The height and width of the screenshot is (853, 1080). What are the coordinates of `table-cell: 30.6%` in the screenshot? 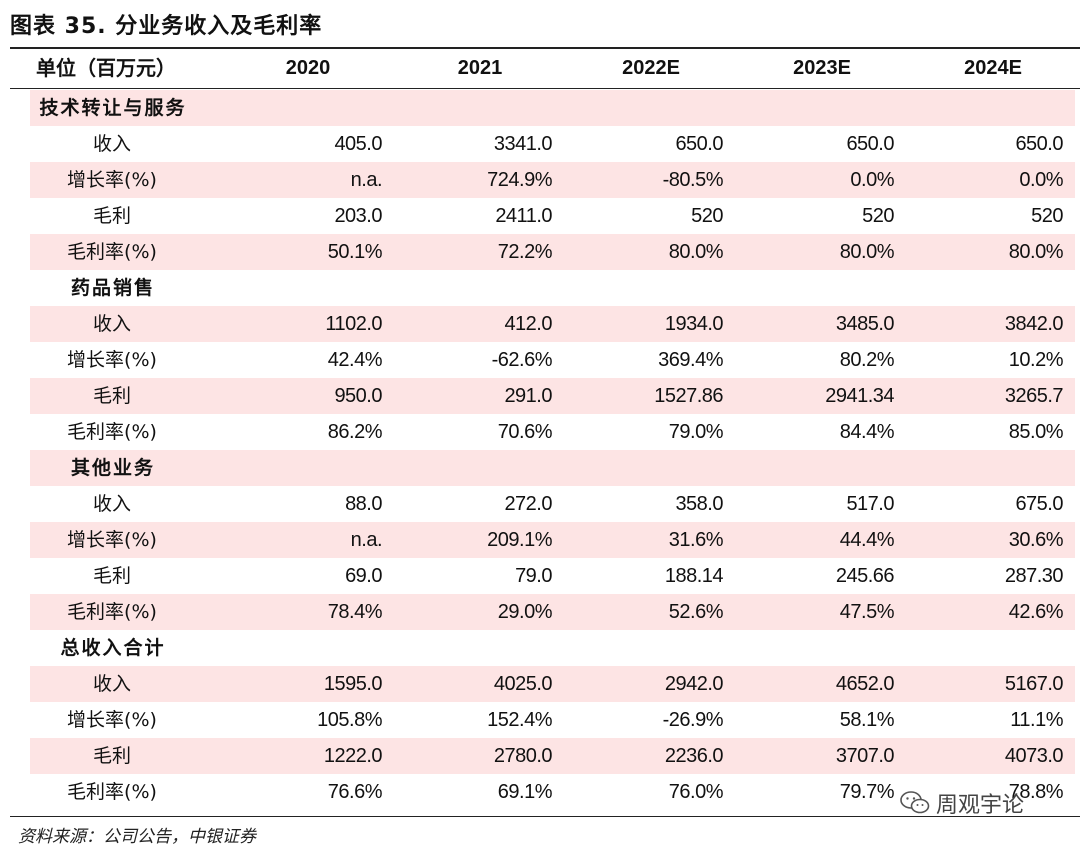 It's located at (1036, 540).